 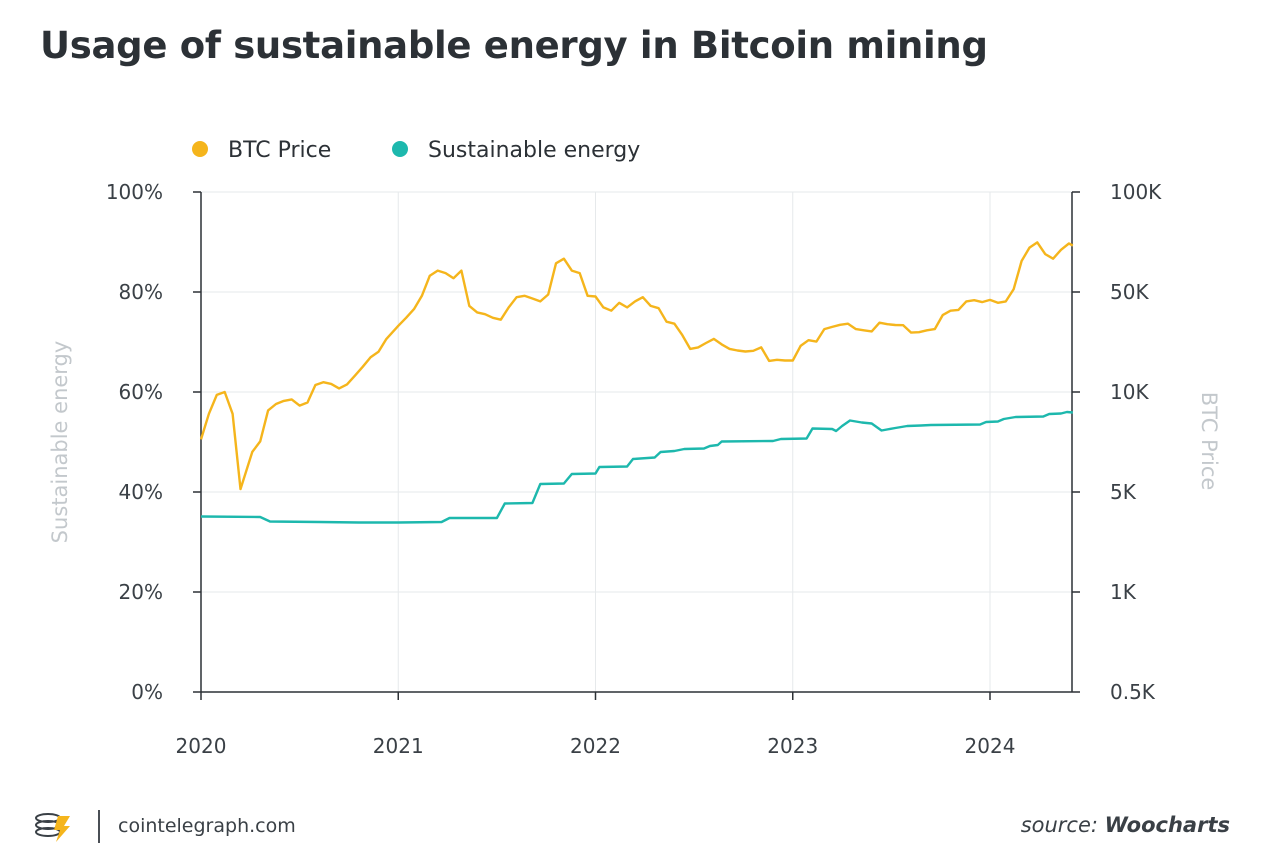 I want to click on right-tick-label: 0.5K, so click(x=1133, y=692).